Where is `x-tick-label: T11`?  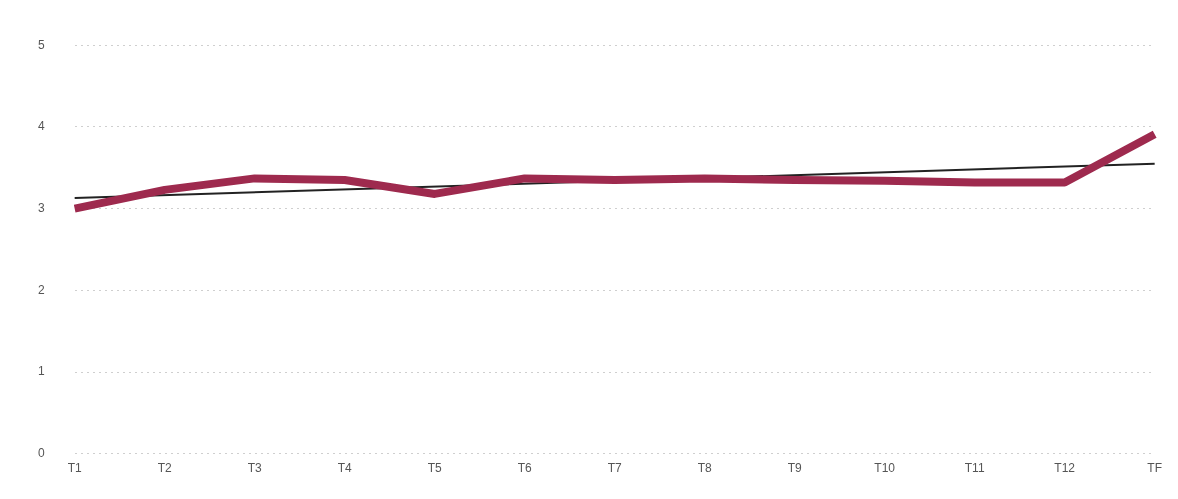
x-tick-label: T11 is located at coordinates (974, 468).